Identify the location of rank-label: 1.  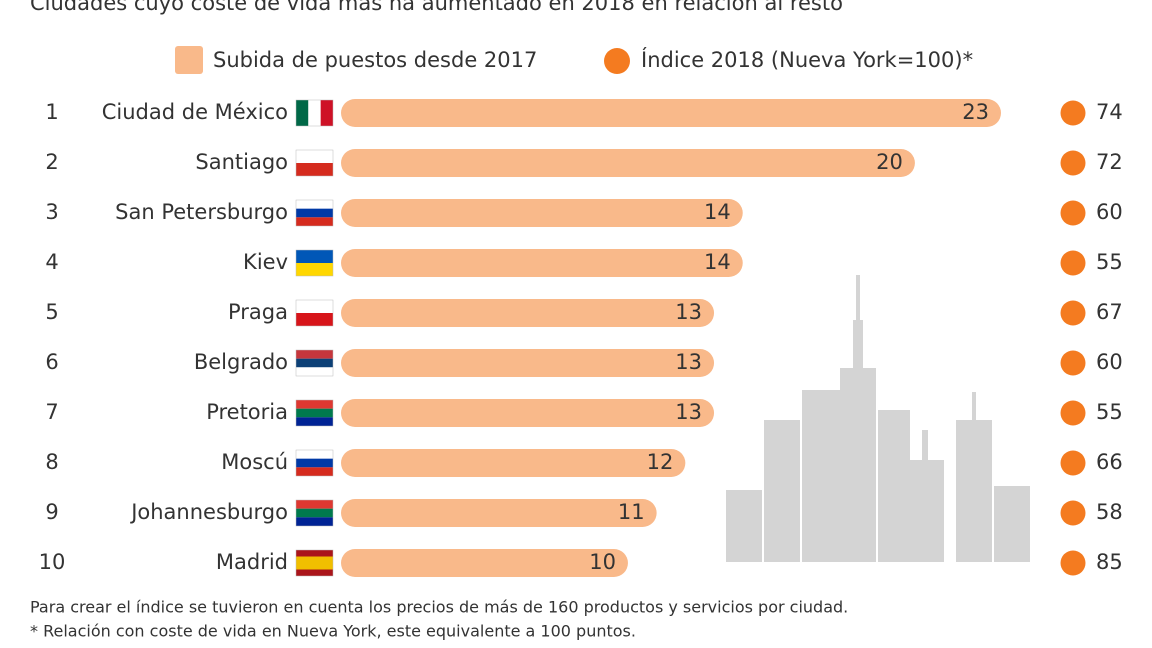
(51, 112).